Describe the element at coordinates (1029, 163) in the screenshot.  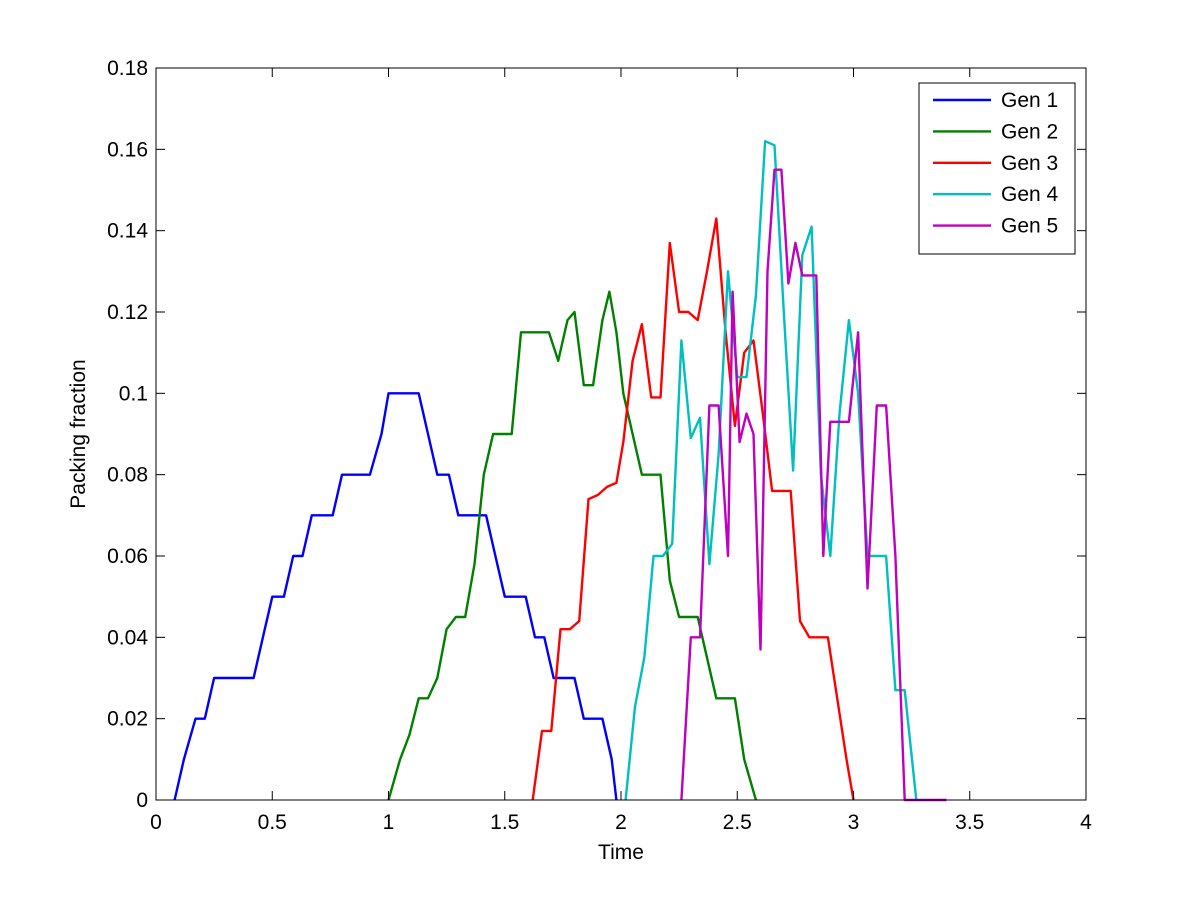
I see `legend-label: Gen 3` at that location.